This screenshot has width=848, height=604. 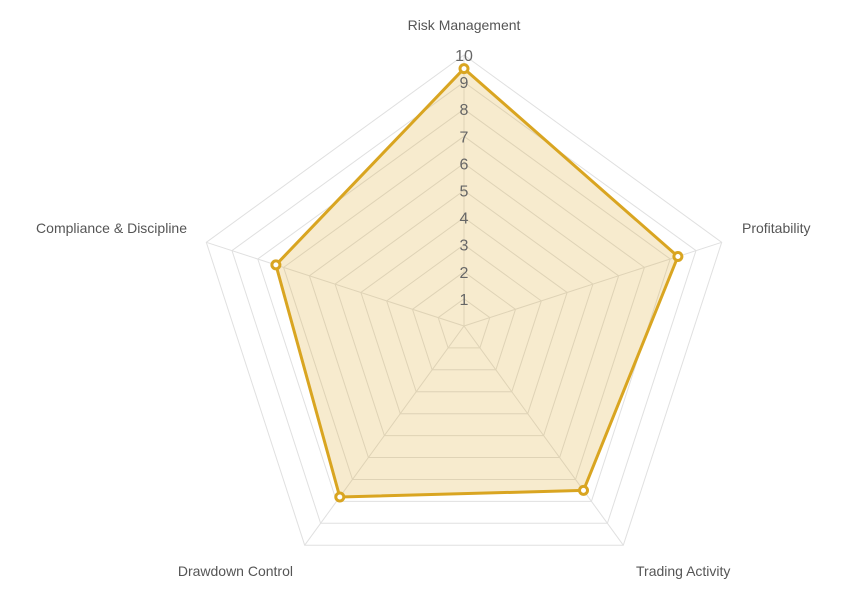 I want to click on tick-label-10: 10, so click(x=464, y=56).